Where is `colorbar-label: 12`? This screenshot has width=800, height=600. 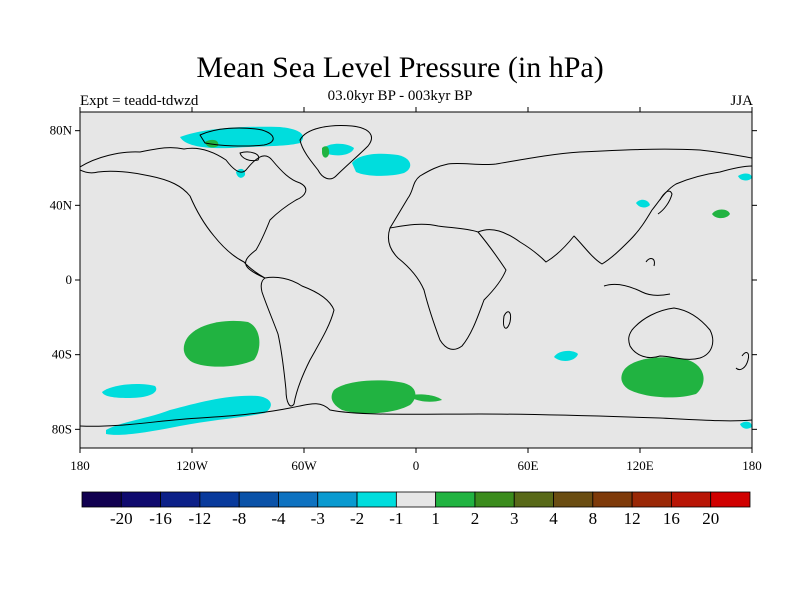
colorbar-label: 12 is located at coordinates (632, 518).